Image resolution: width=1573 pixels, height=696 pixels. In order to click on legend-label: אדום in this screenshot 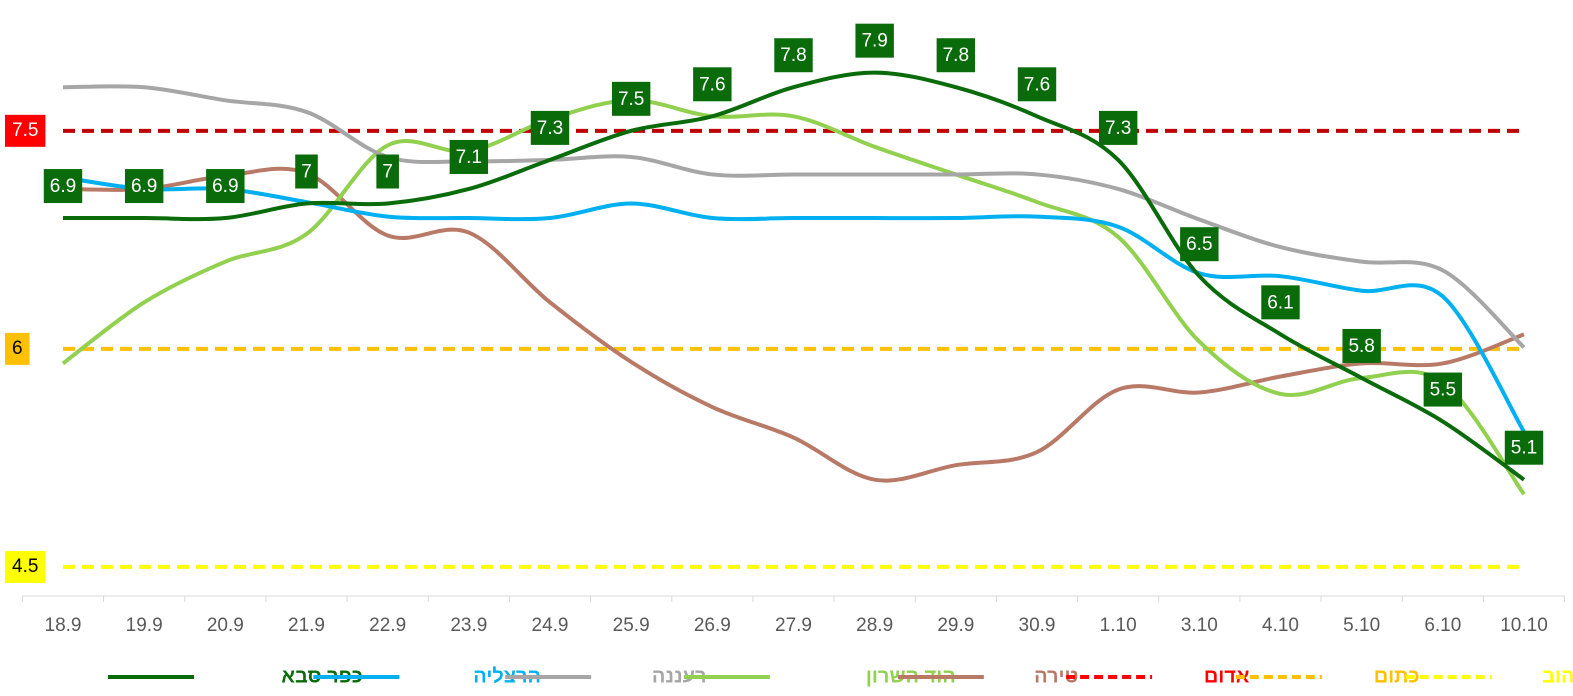, I will do `click(1227, 676)`.